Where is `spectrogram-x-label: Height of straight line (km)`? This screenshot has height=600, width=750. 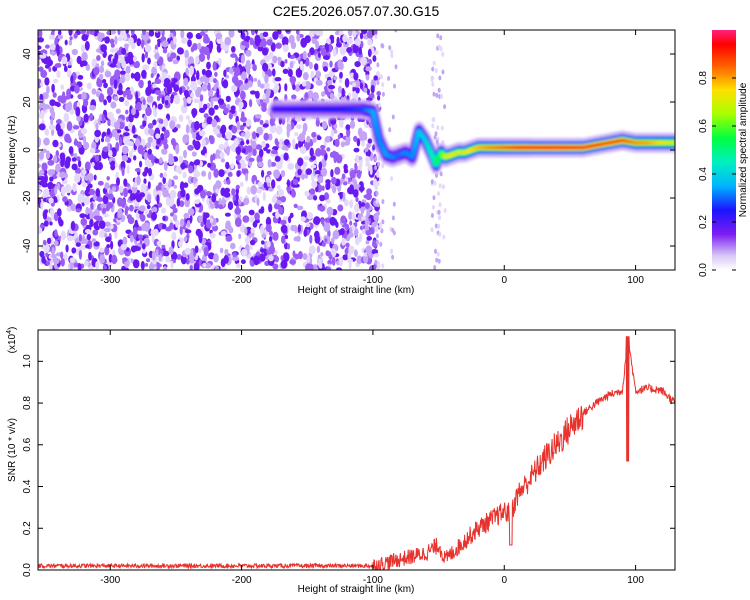 spectrogram-x-label: Height of straight line (km) is located at coordinates (356, 290).